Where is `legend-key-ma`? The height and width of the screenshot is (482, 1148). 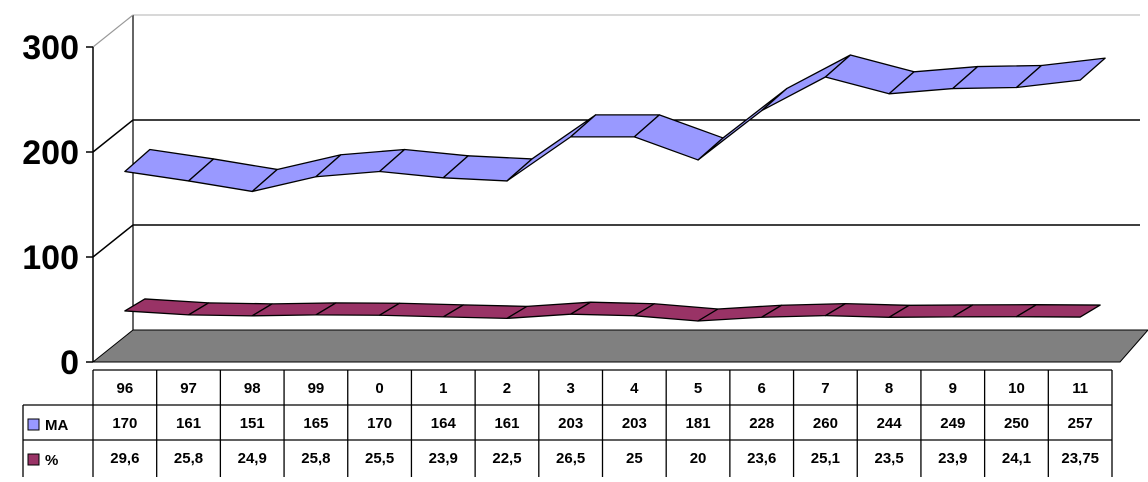 legend-key-ma is located at coordinates (33, 424).